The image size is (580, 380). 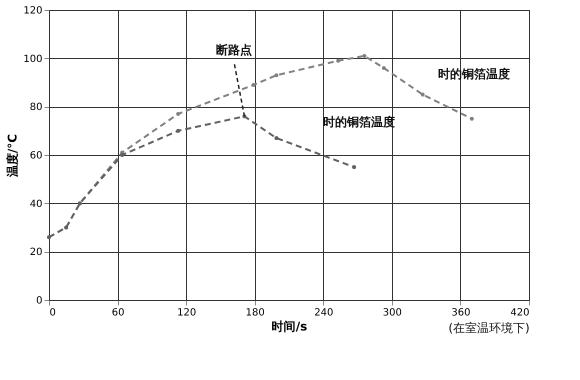 I want to click on y-tick-label: 20, so click(x=36, y=252).